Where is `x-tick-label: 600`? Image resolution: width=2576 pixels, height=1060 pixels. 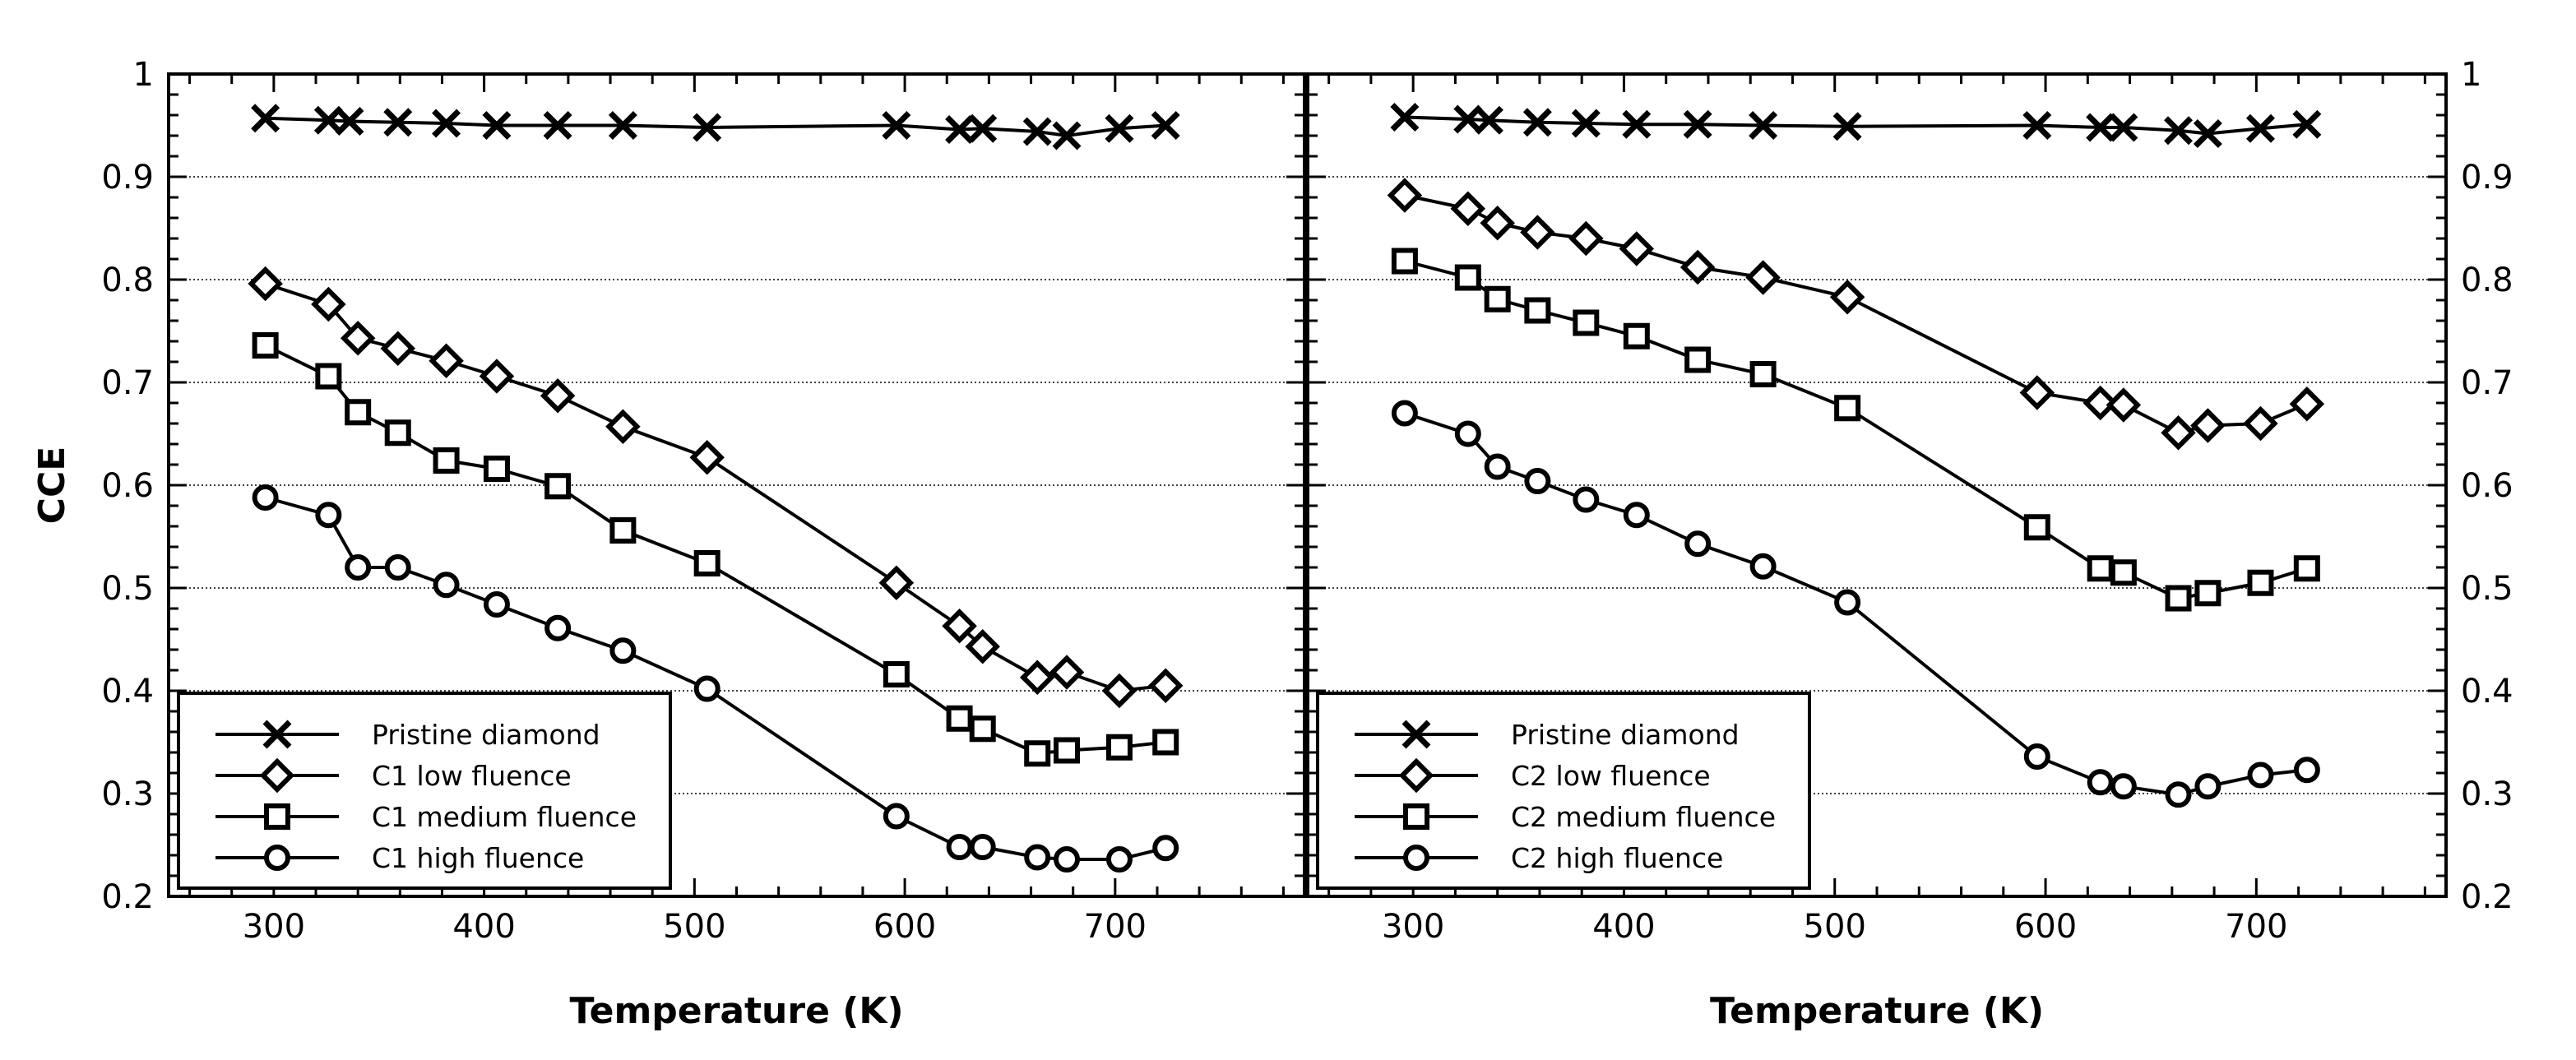
x-tick-label: 600 is located at coordinates (905, 927).